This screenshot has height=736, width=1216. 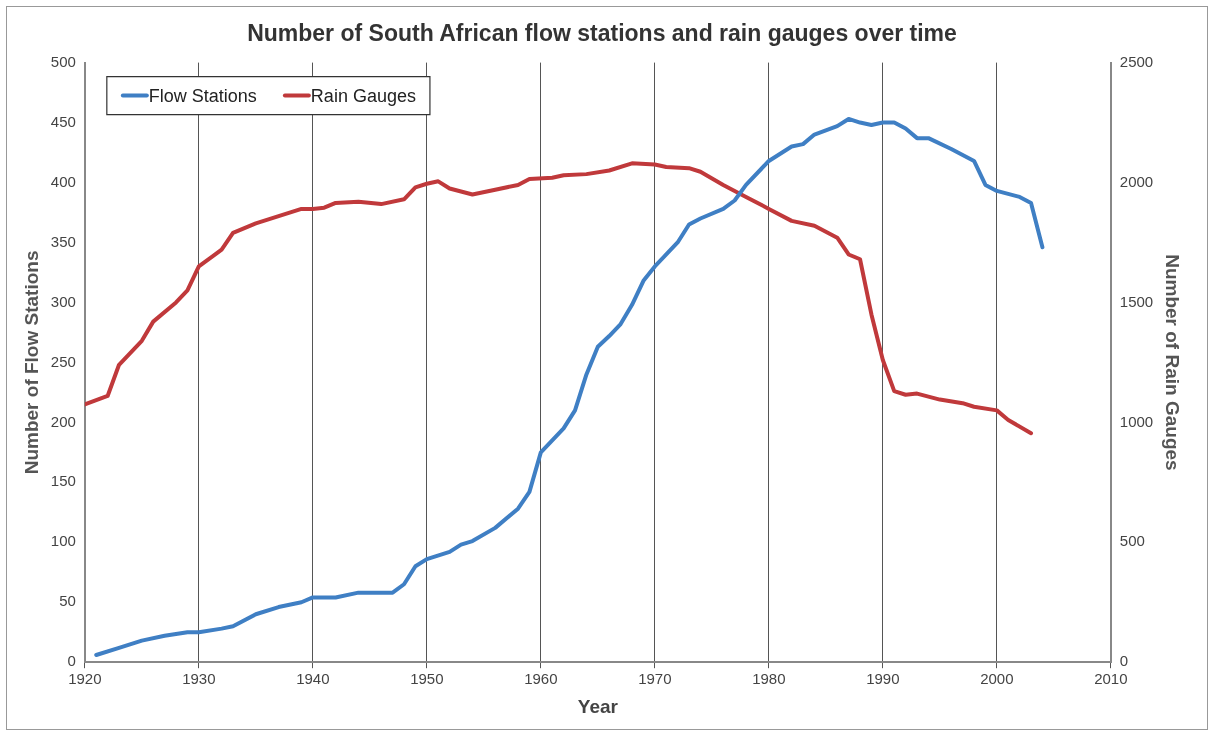 What do you see at coordinates (63, 121) in the screenshot?
I see `y-tick-label: 450` at bounding box center [63, 121].